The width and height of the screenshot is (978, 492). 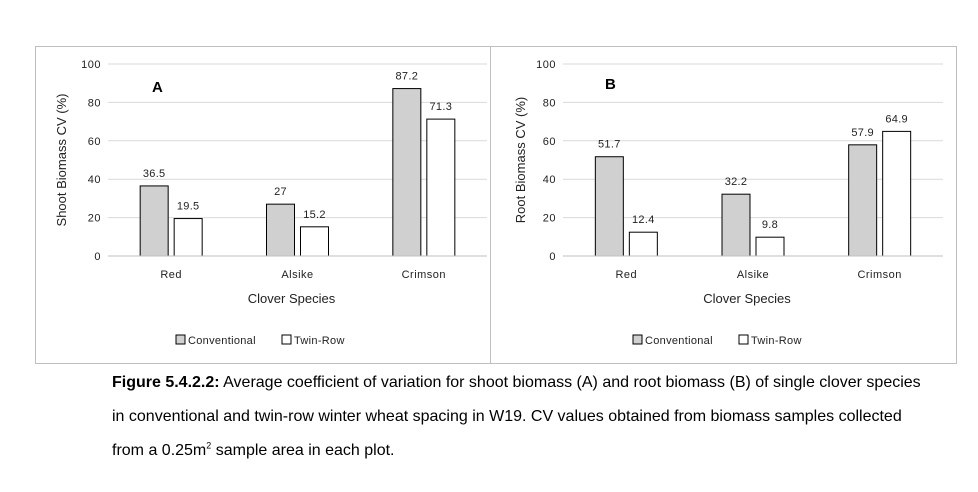 I want to click on caption-superscript: 2, so click(x=209, y=445).